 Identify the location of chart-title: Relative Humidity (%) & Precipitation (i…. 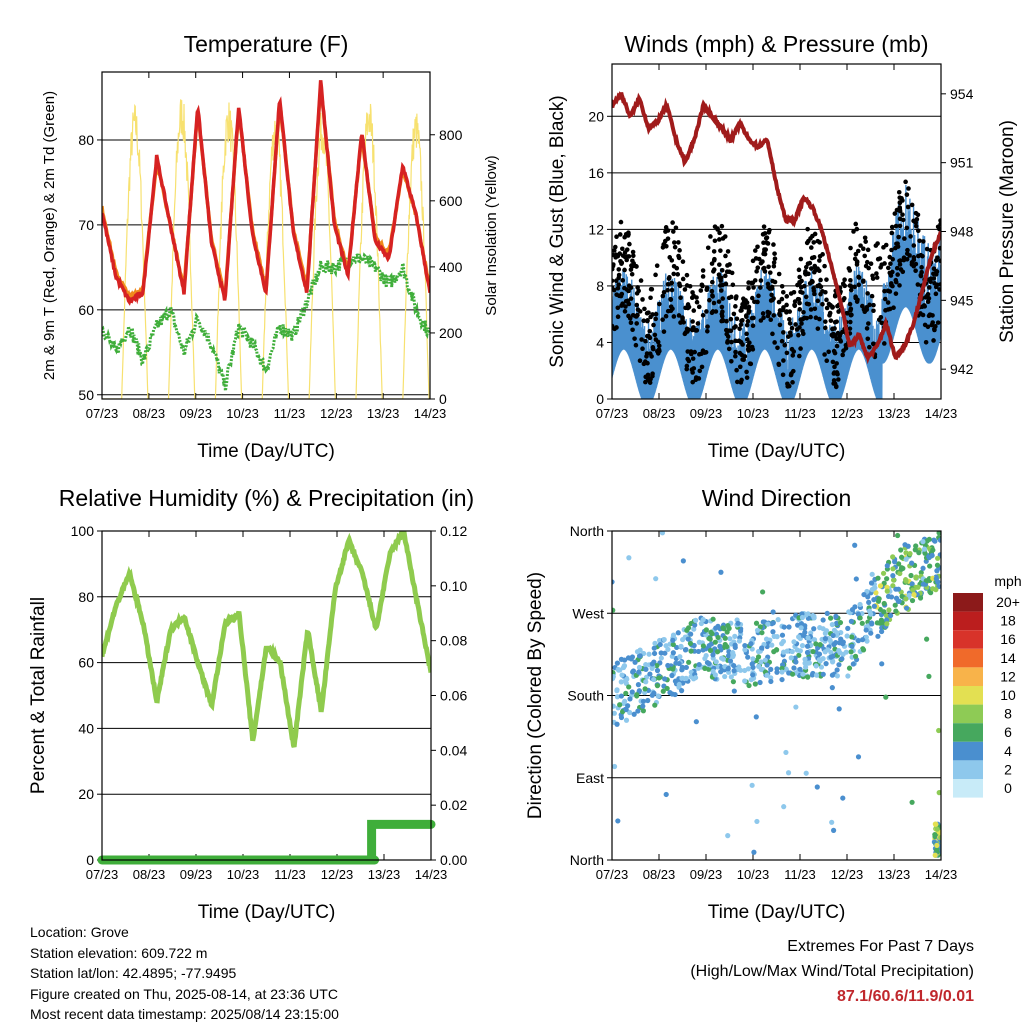
(266, 498).